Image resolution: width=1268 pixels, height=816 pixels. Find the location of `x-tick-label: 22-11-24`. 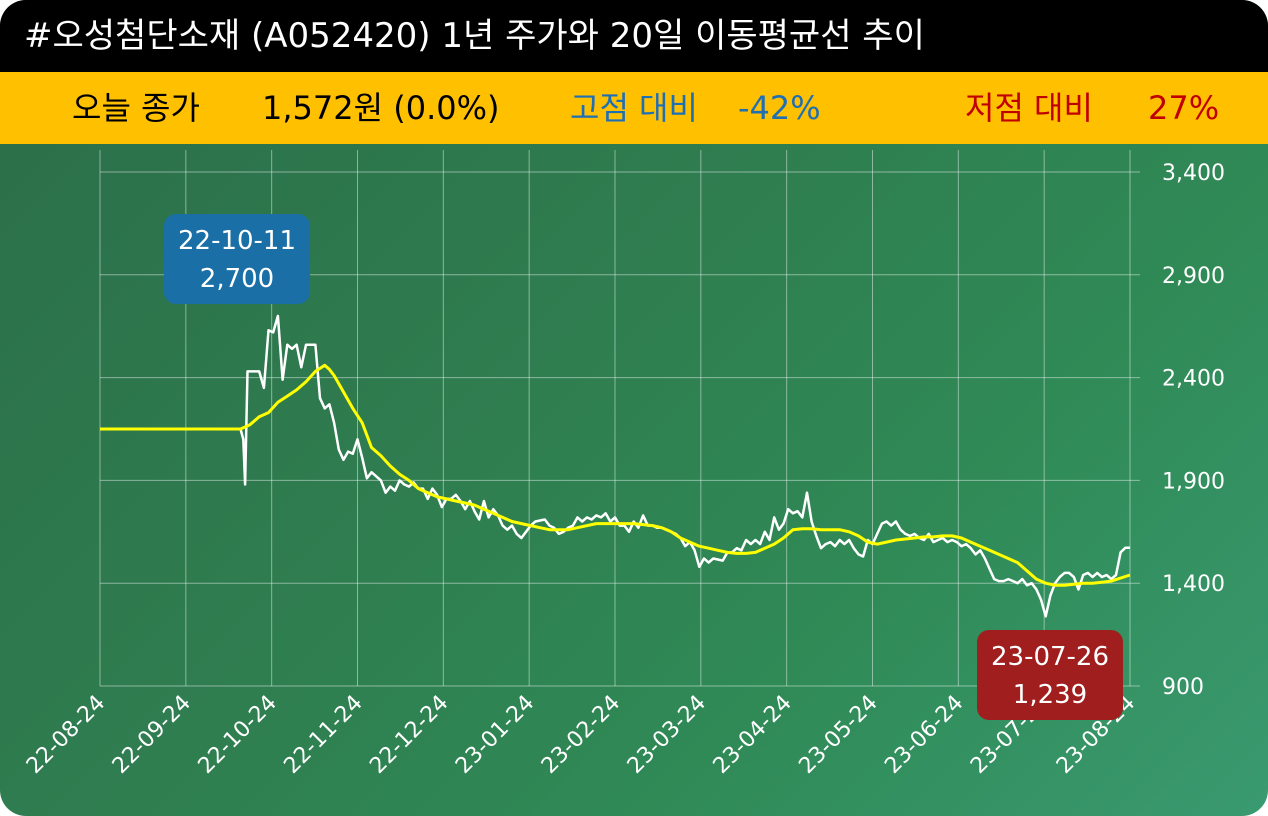

x-tick-label: 22-11-24 is located at coordinates (323, 735).